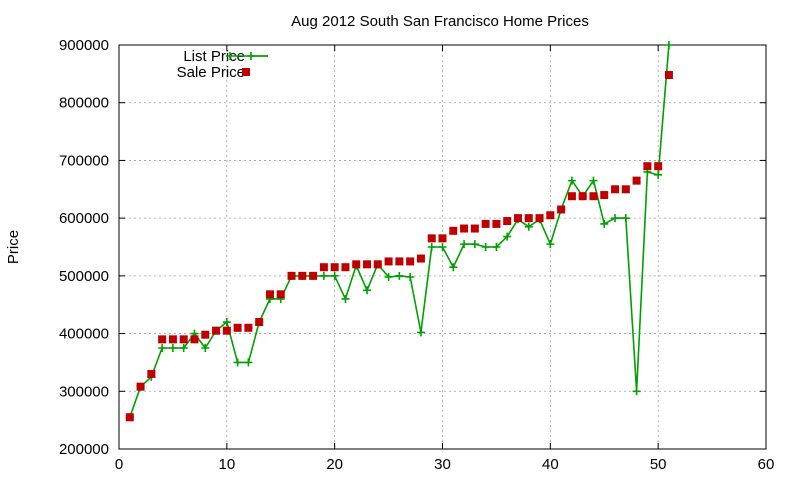 This screenshot has height=480, width=800. I want to click on y-tick-label: 800000, so click(84, 103).